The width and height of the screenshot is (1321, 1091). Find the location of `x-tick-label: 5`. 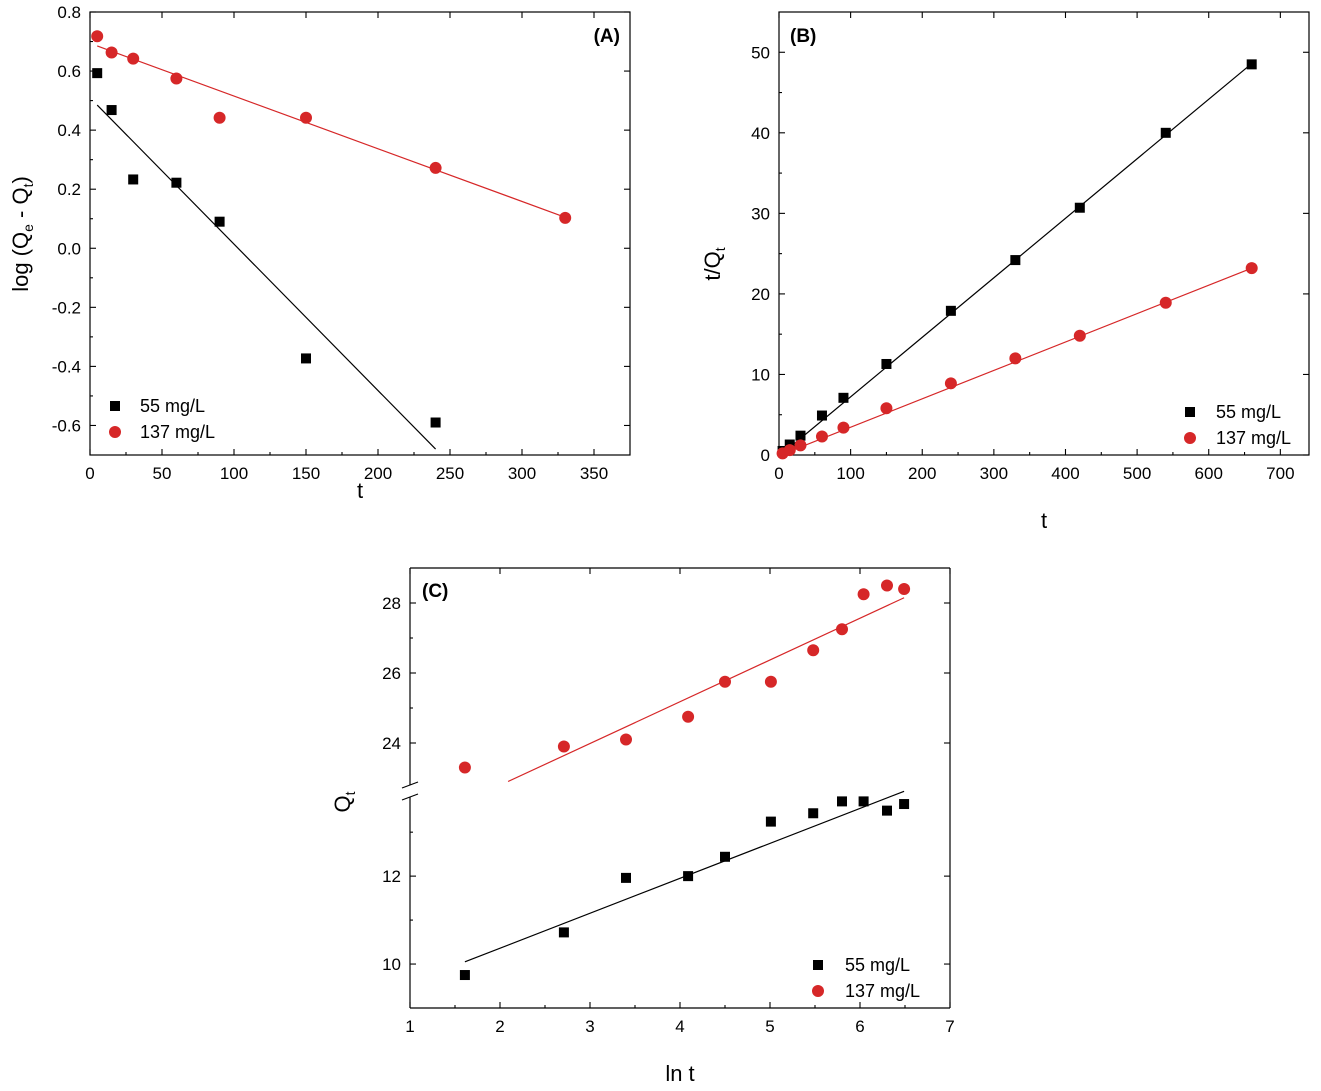

x-tick-label: 5 is located at coordinates (769, 1026).